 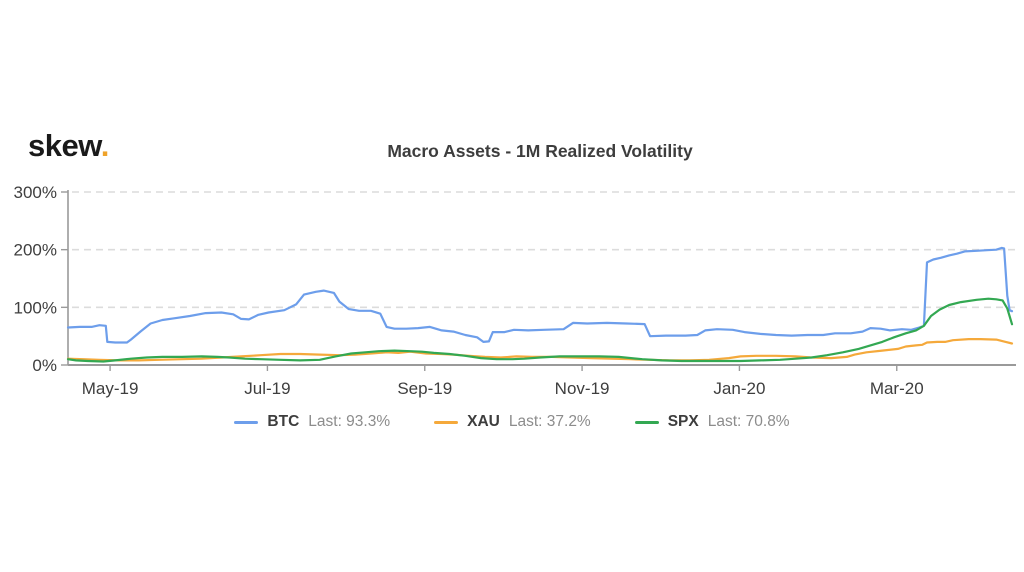 I want to click on skew-logo: skew., so click(x=68, y=146).